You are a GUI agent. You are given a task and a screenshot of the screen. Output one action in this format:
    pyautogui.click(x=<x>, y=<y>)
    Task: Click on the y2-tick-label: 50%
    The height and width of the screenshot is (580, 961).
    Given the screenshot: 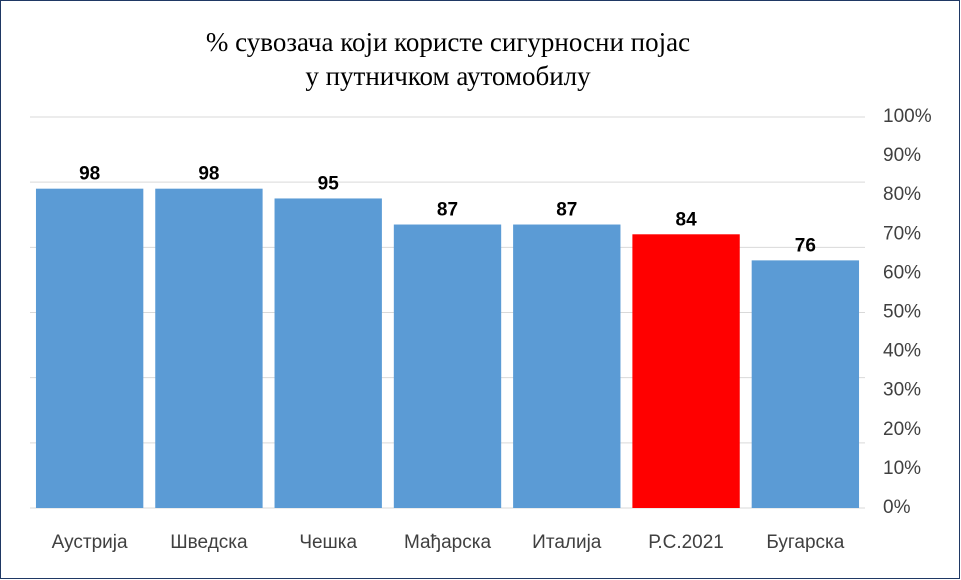 What is the action you would take?
    pyautogui.click(x=902, y=312)
    